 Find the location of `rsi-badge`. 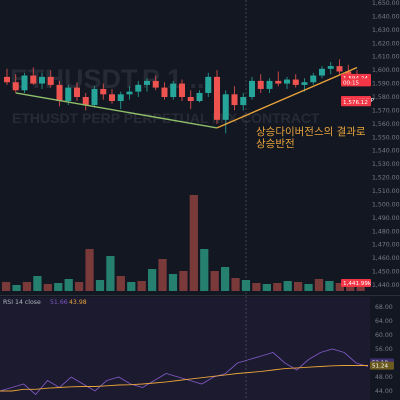

rsi-badge is located at coordinates (382, 365).